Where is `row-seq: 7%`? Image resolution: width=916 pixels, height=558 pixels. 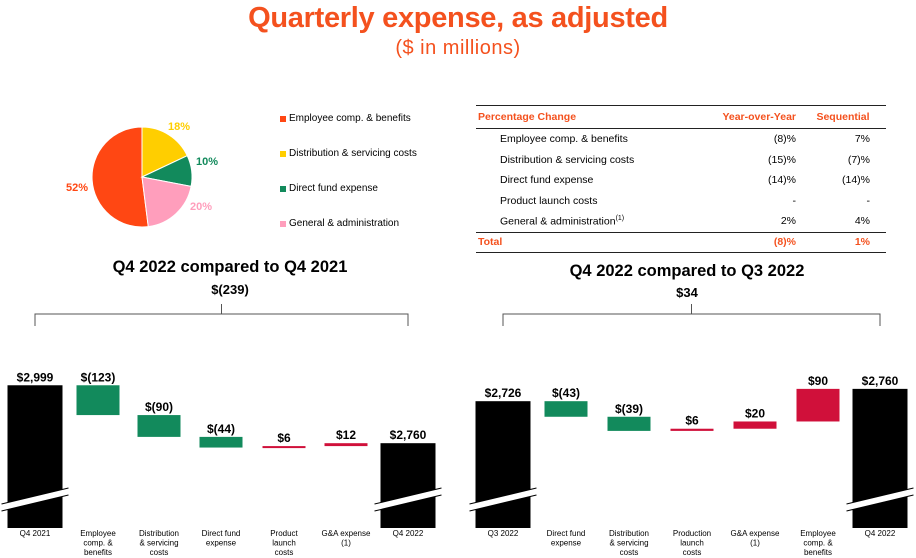 row-seq: 7% is located at coordinates (862, 139).